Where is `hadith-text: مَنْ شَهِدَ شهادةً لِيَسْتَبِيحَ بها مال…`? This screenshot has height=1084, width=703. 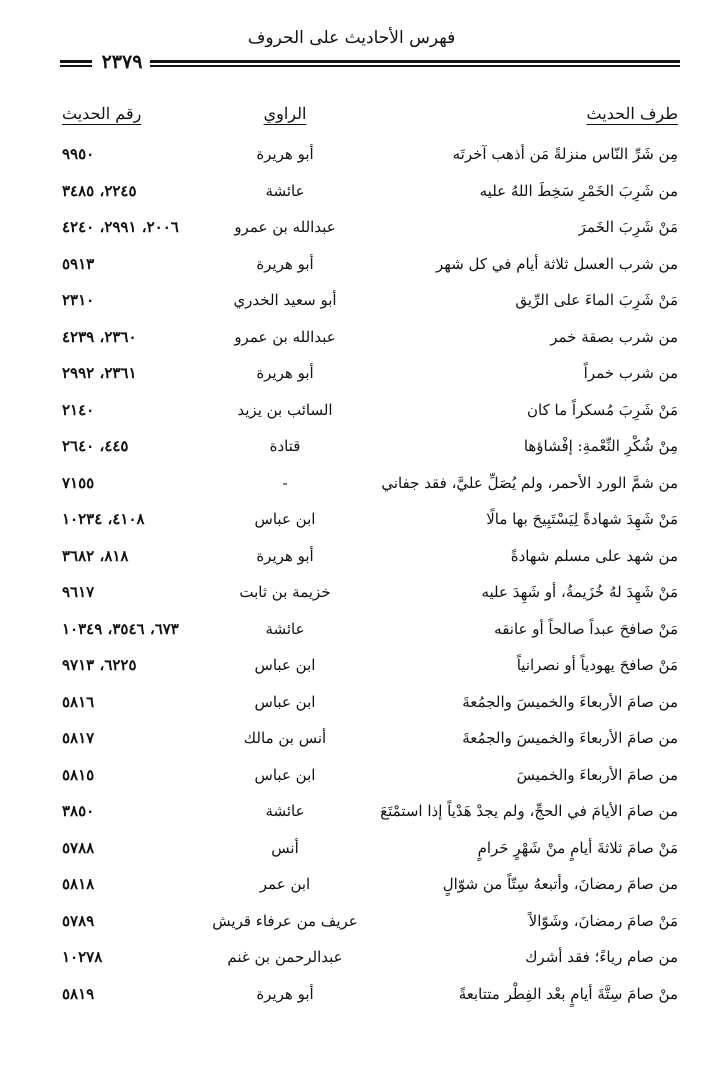
hadith-text: مَنْ شَهِدَ شهادةً لِيَسْتَبِيحَ بها مال… is located at coordinates (582, 519).